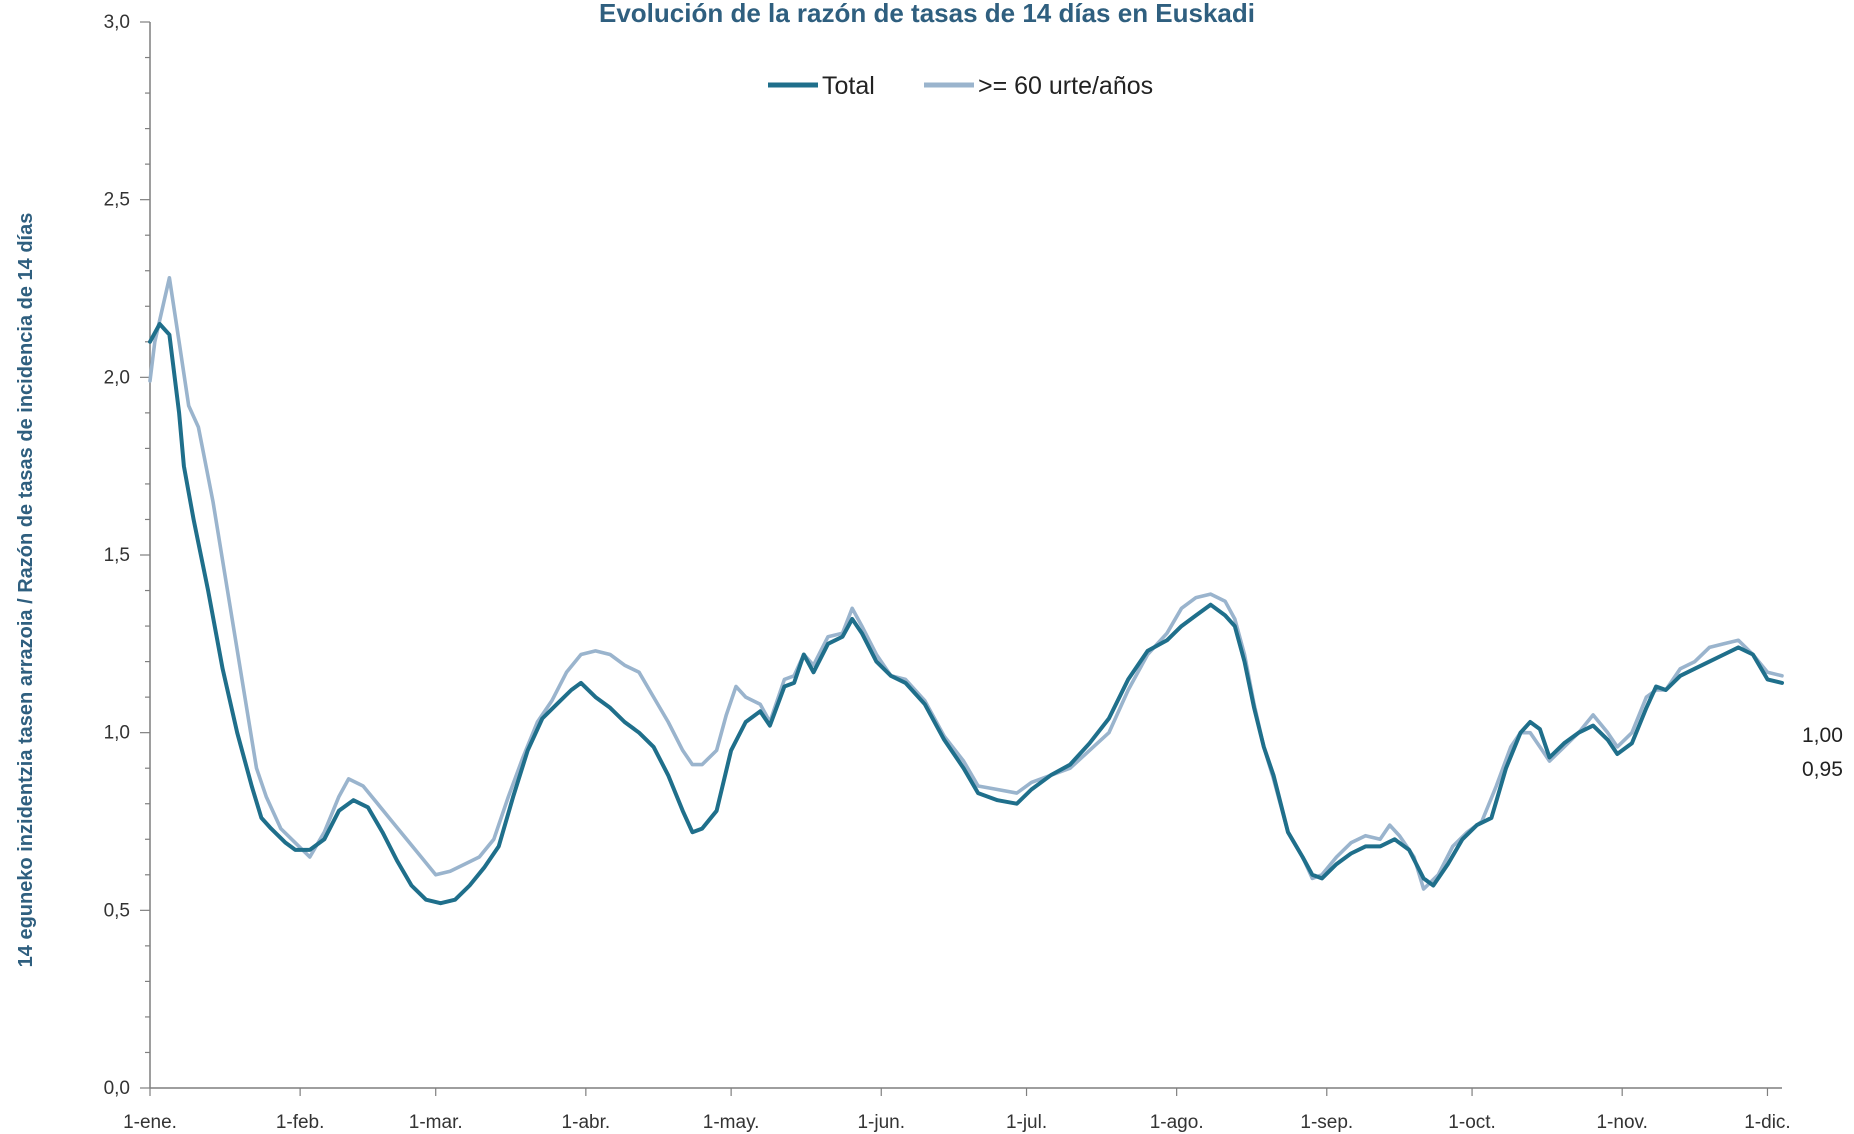  What do you see at coordinates (117, 555) in the screenshot?
I see `y-tick-label: 1,5` at bounding box center [117, 555].